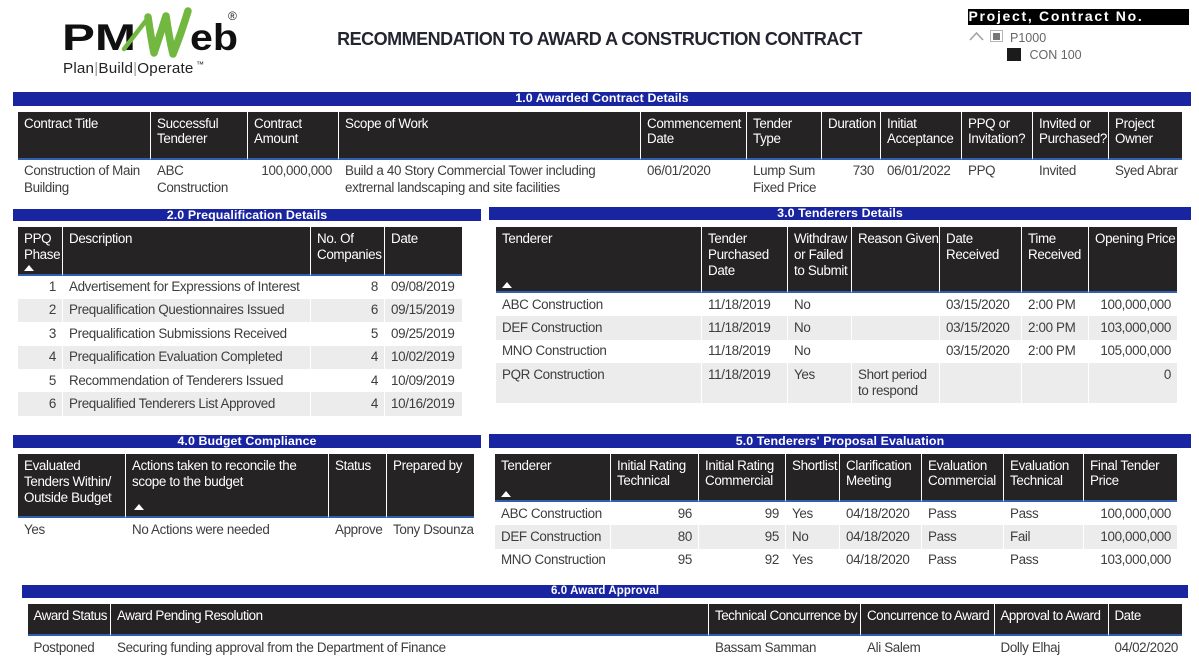  I want to click on svg-text: Plan|Build|Operate, so click(128, 68).